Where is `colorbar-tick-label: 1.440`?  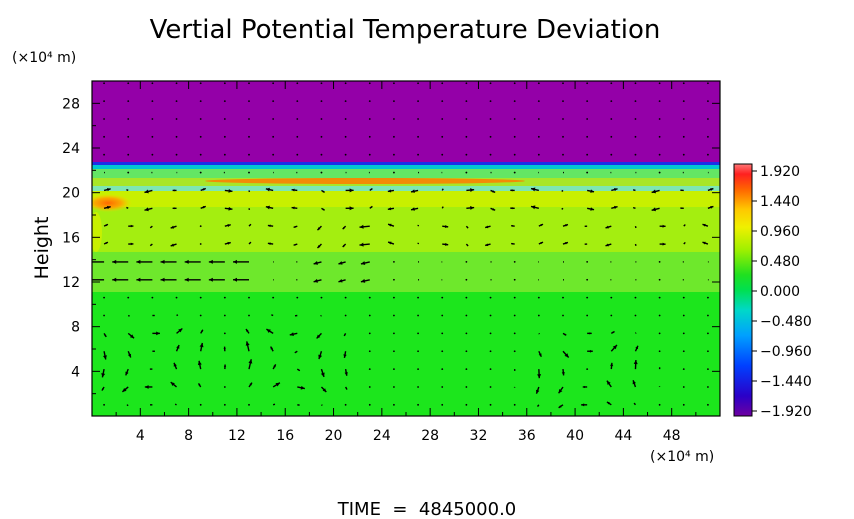 colorbar-tick-label: 1.440 is located at coordinates (780, 202).